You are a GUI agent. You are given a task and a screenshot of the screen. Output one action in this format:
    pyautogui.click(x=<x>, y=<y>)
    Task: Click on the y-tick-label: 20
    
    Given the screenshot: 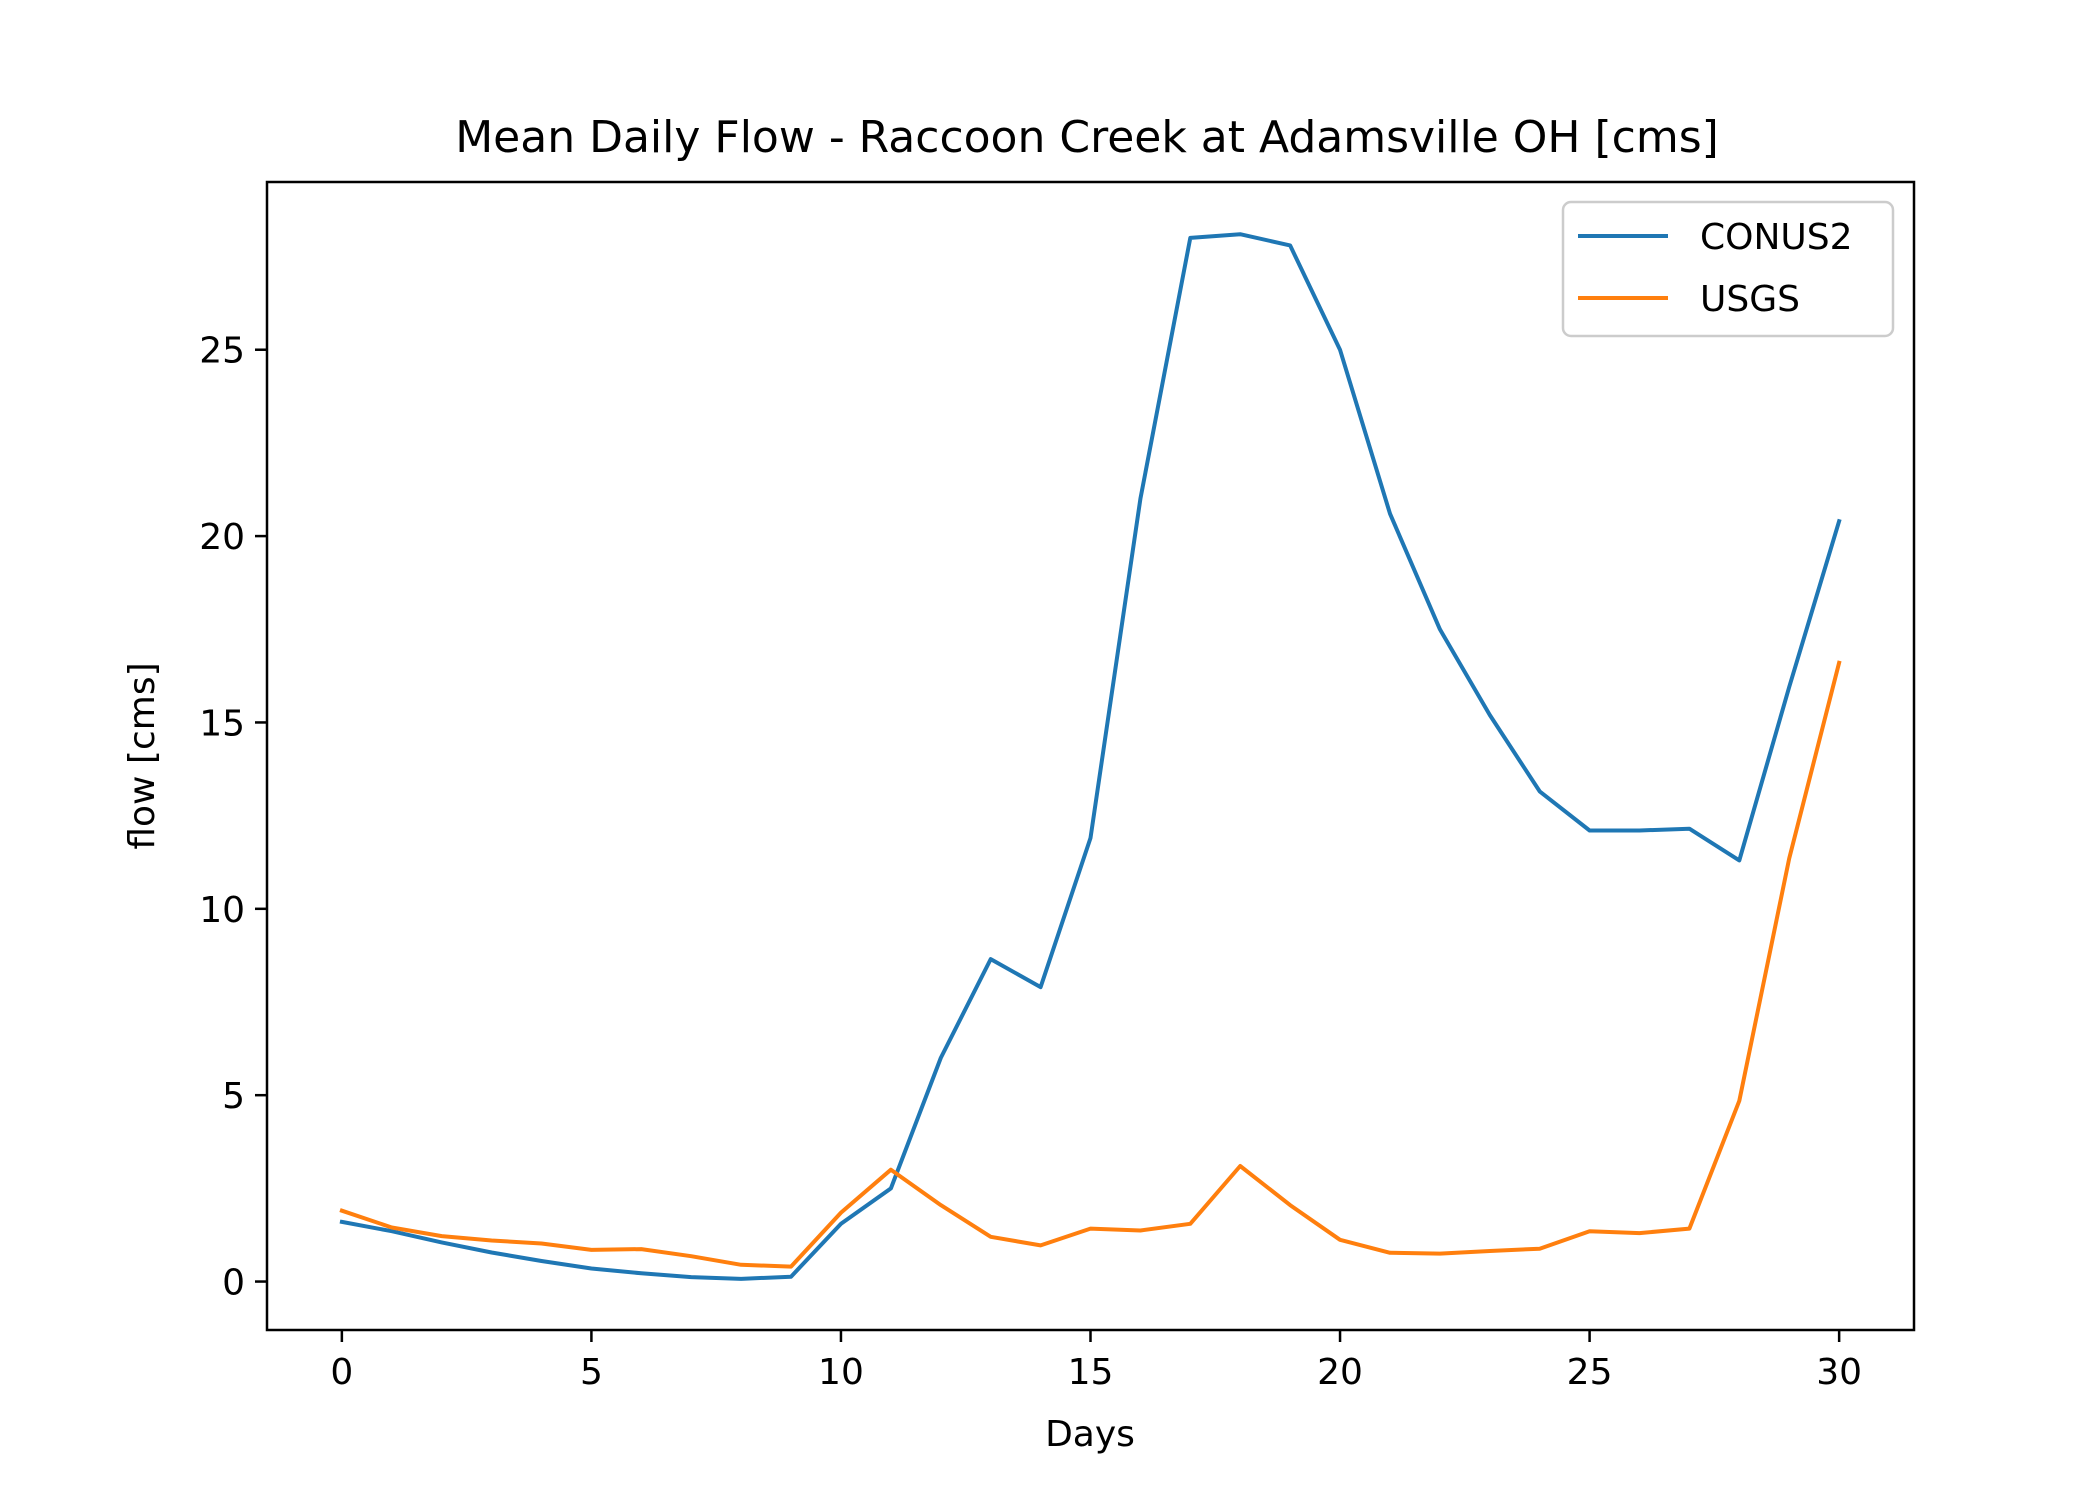 What is the action you would take?
    pyautogui.click(x=222, y=537)
    